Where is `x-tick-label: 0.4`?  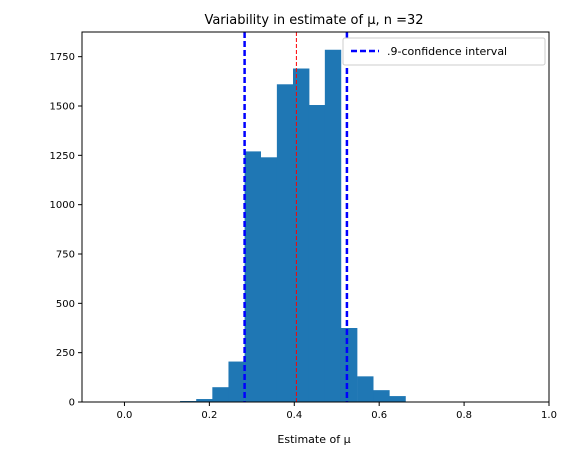
x-tick-label: 0.4 is located at coordinates (294, 415).